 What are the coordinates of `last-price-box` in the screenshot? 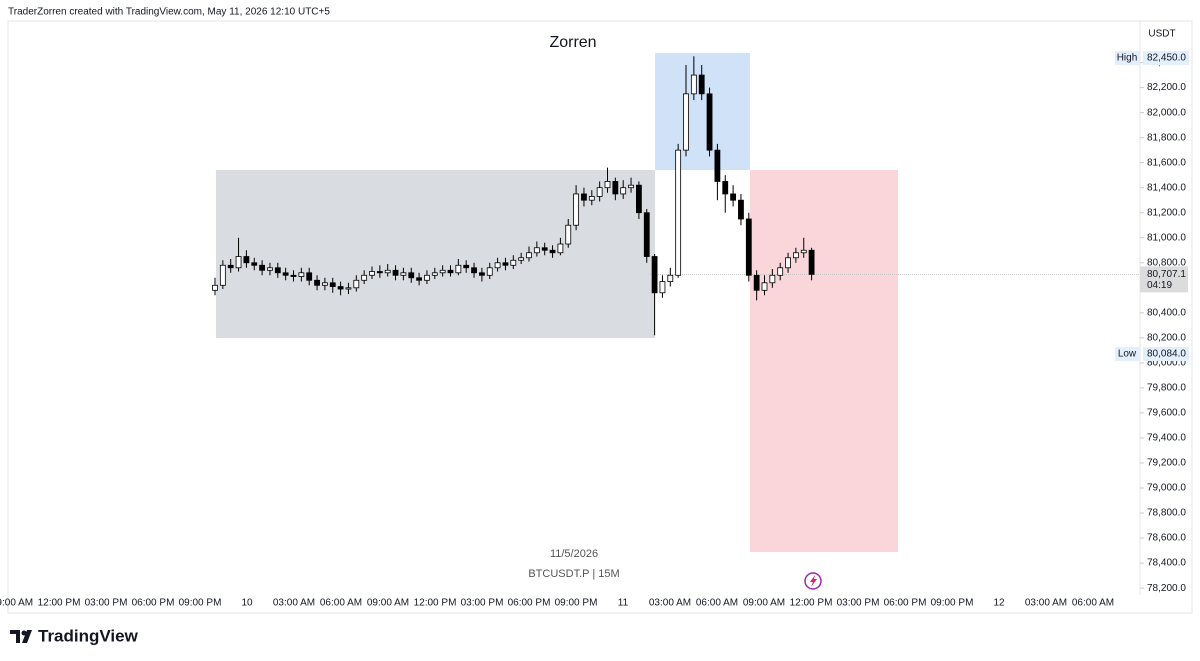 It's located at (1164, 279).